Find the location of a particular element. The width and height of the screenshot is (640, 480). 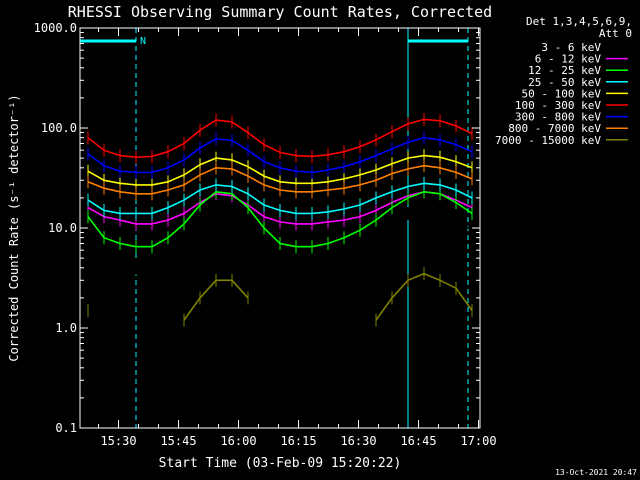

legend-label-3: 25 - 50 keV is located at coordinates (564, 82).